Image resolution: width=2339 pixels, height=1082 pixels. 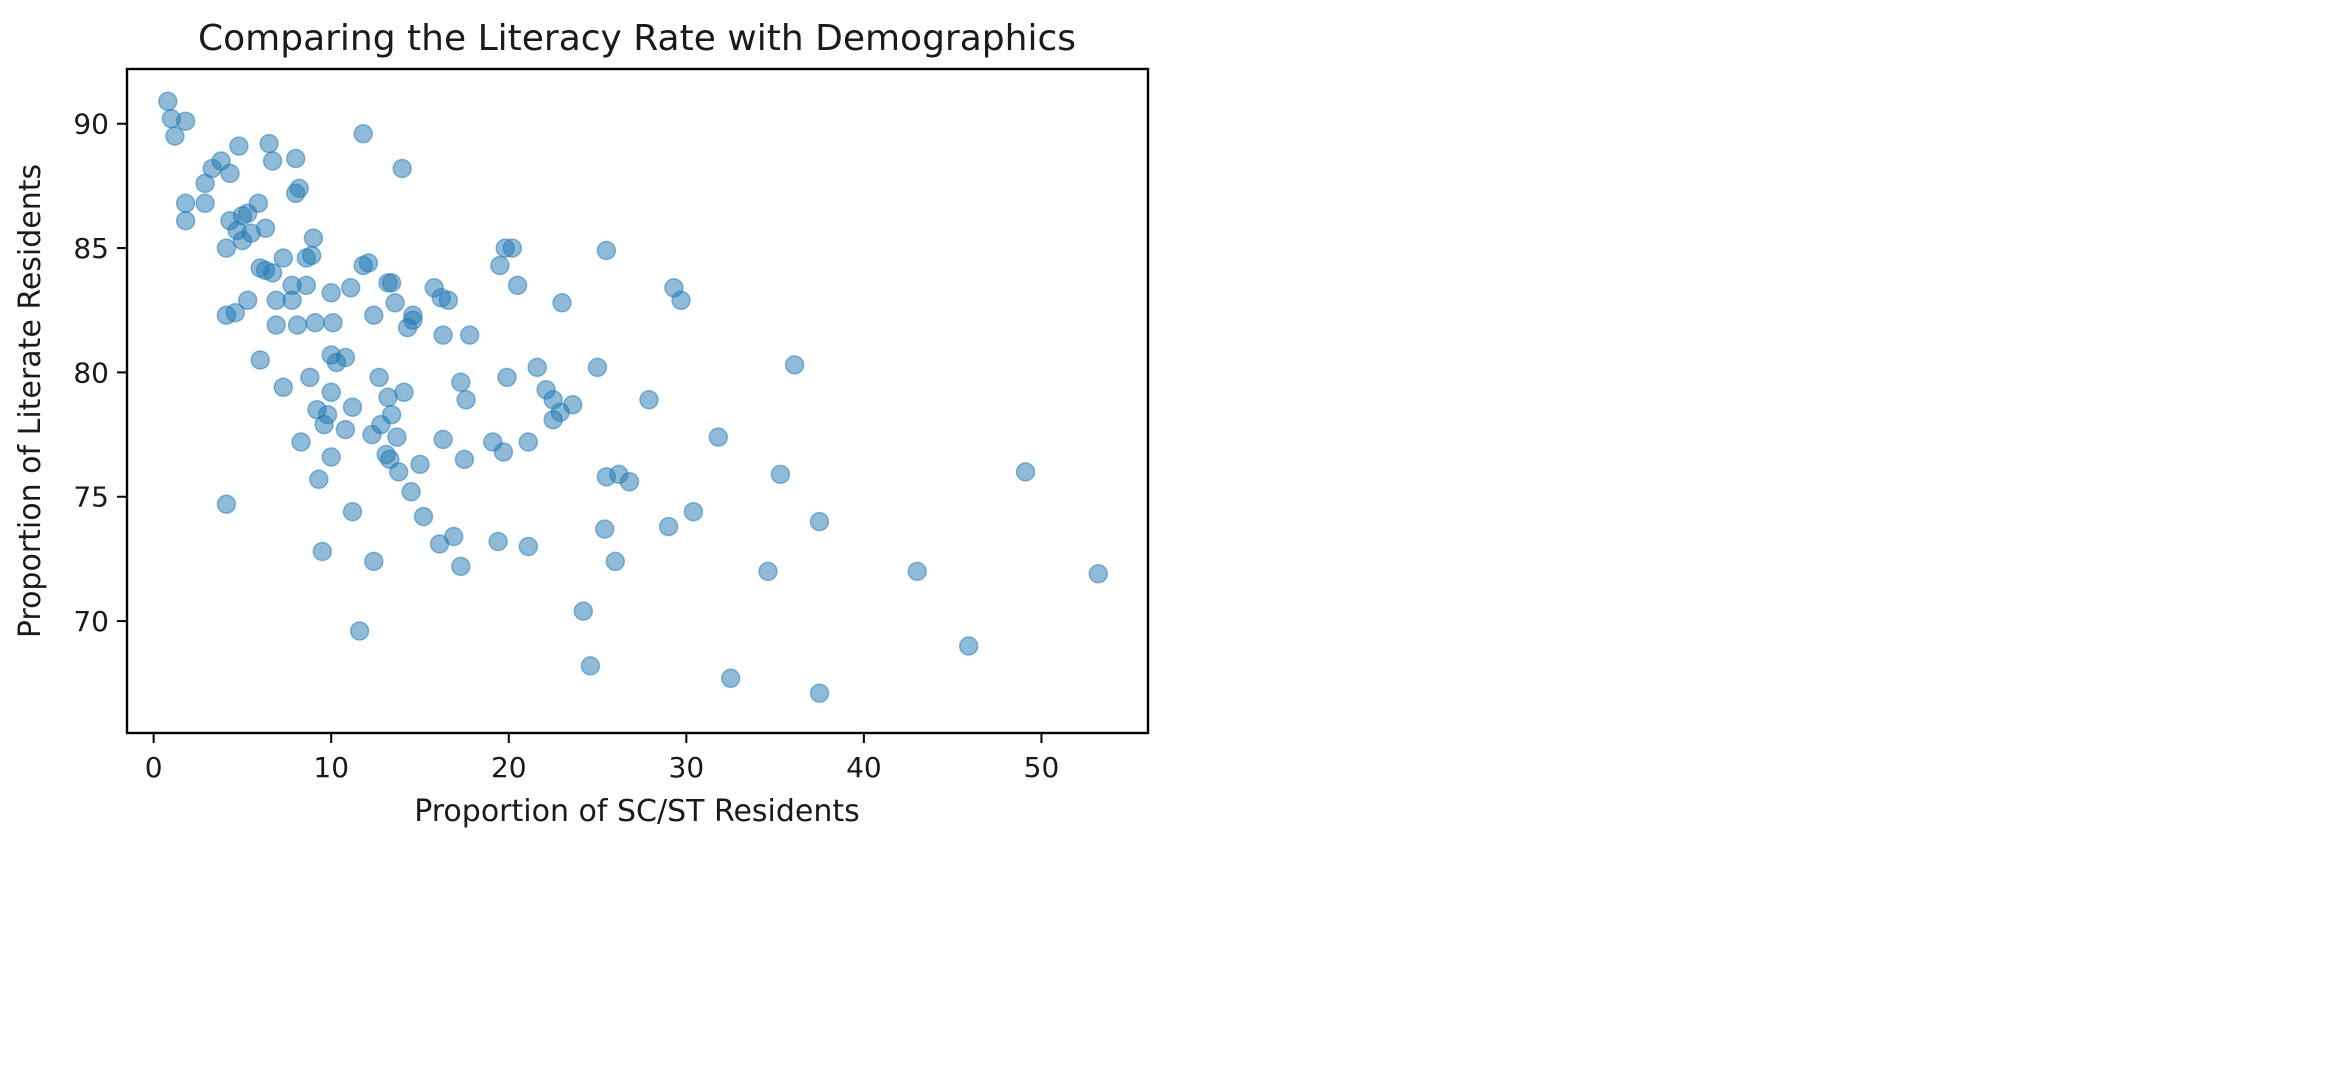 I want to click on x-axis-label: Proportion of SC/ST Residents, so click(x=637, y=811).